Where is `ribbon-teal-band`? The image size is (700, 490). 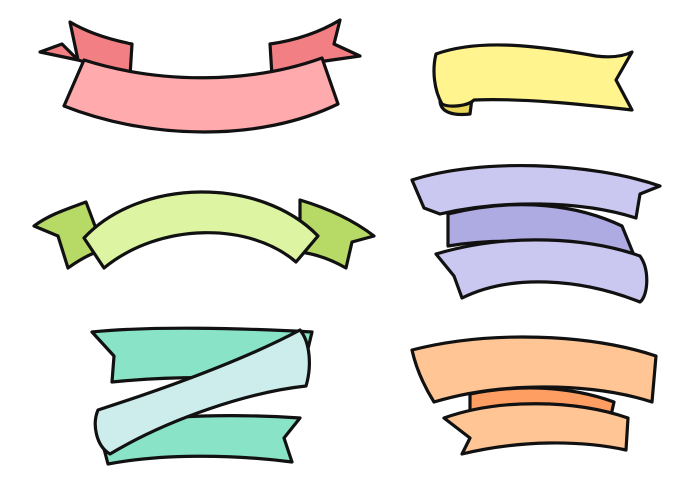
ribbon-teal-band is located at coordinates (202, 392).